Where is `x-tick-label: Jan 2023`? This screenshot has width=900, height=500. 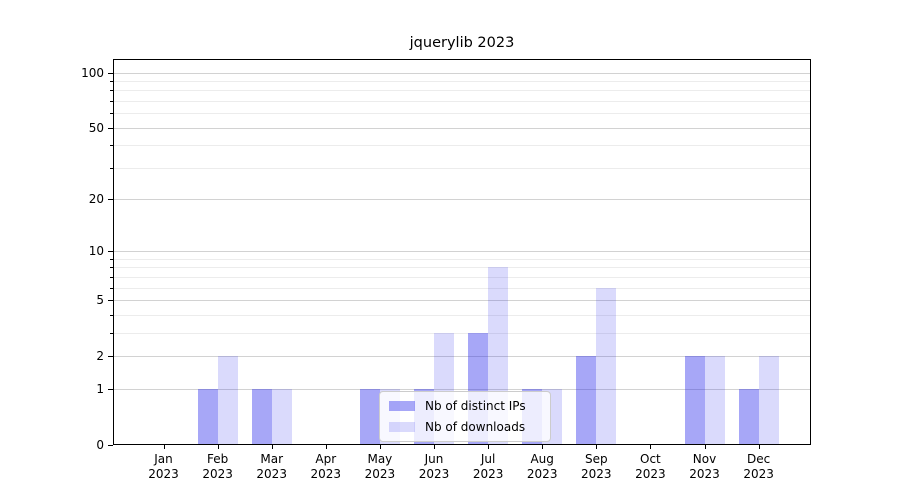
x-tick-label: Jan 2023 is located at coordinates (163, 466).